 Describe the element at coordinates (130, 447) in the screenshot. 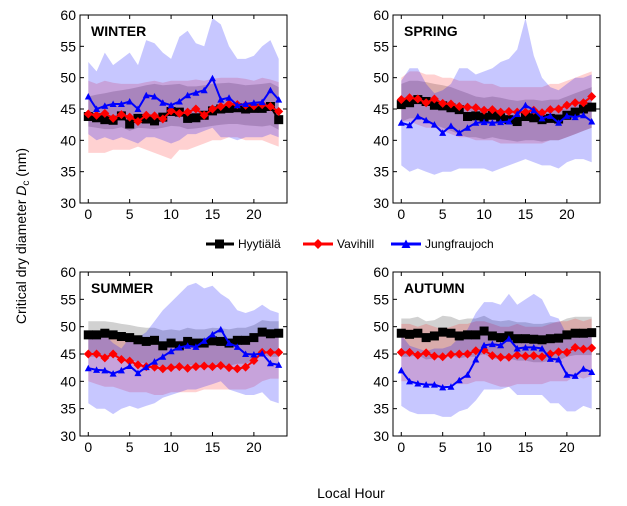

I see `x-tick-label: 5` at that location.